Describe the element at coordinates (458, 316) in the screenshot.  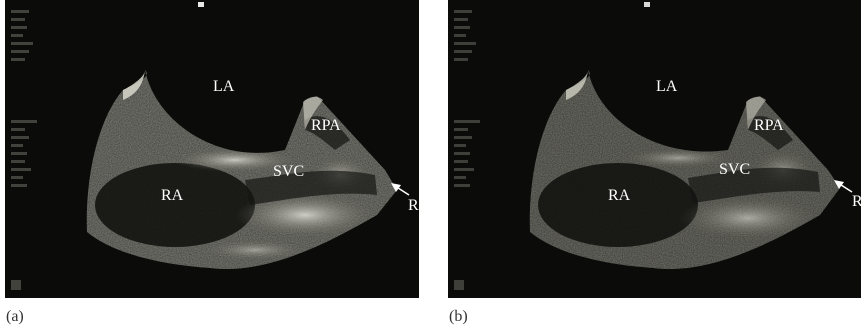
I see `caption-b: (b)` at that location.